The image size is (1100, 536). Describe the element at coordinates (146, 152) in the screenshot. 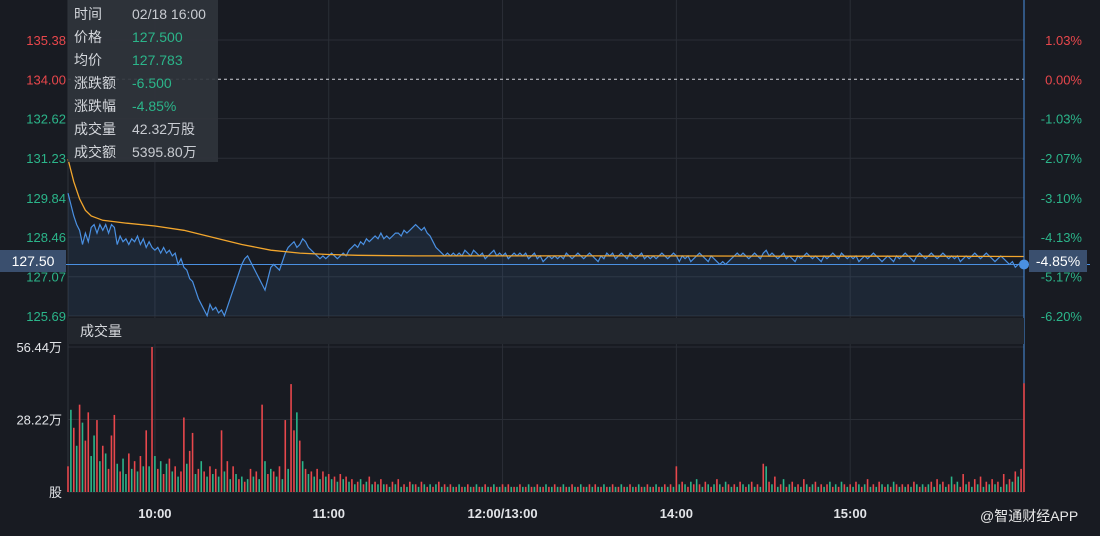

I see `tooltip-row-turnover: 成交额 5395.80万` at that location.